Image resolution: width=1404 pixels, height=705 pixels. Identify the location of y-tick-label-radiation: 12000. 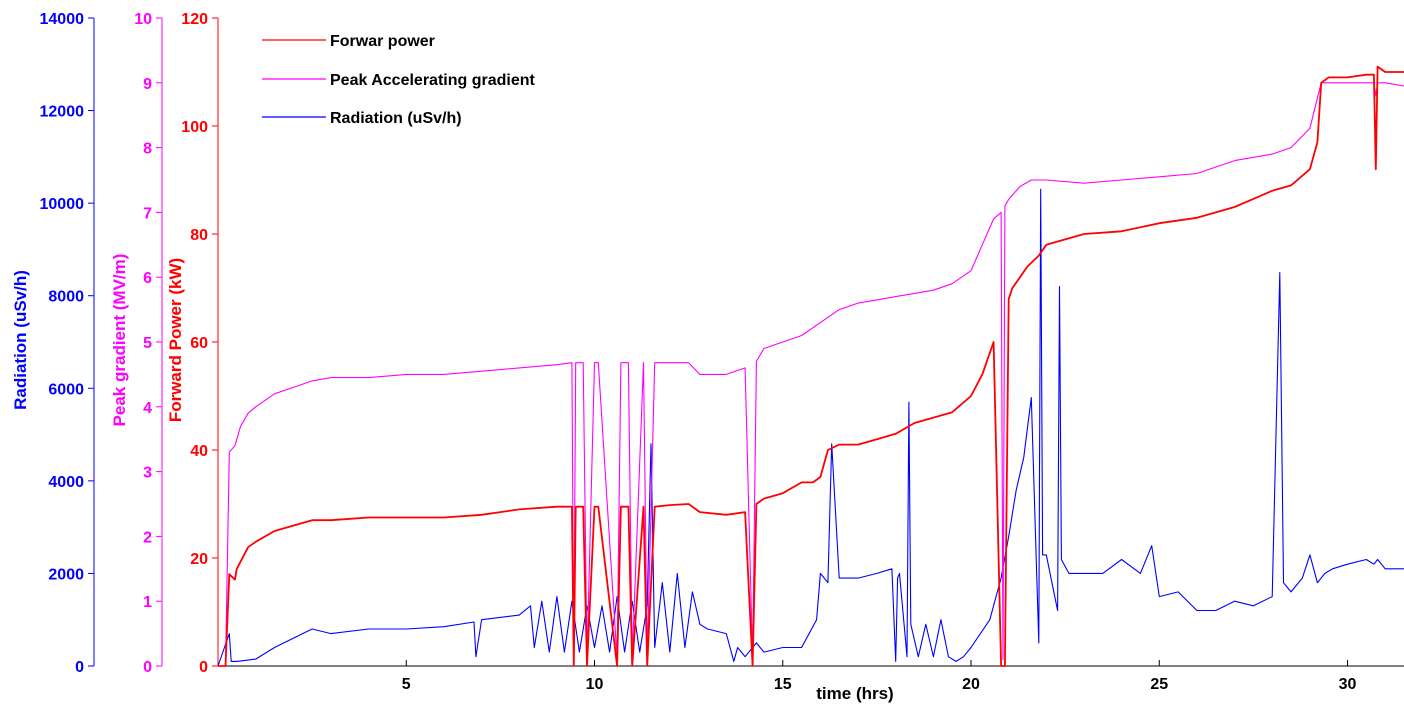
(62, 112).